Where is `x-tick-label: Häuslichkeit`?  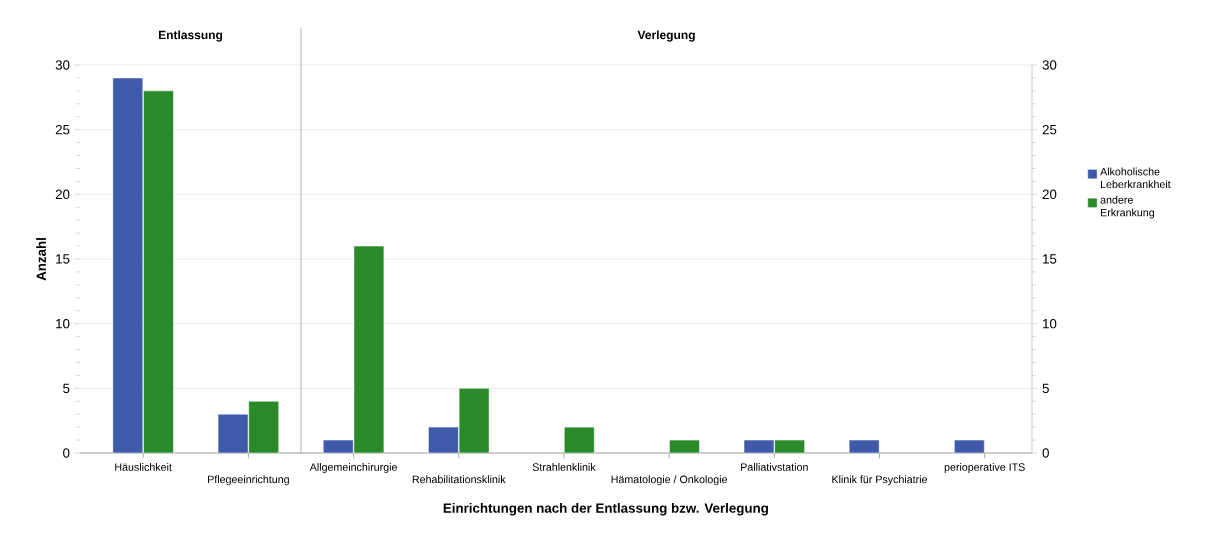 x-tick-label: Häuslichkeit is located at coordinates (143, 467).